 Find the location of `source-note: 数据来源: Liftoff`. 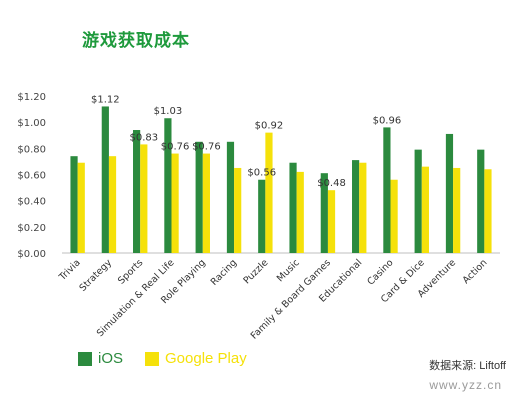

source-note: 数据来源: Liftoff is located at coordinates (467, 366).